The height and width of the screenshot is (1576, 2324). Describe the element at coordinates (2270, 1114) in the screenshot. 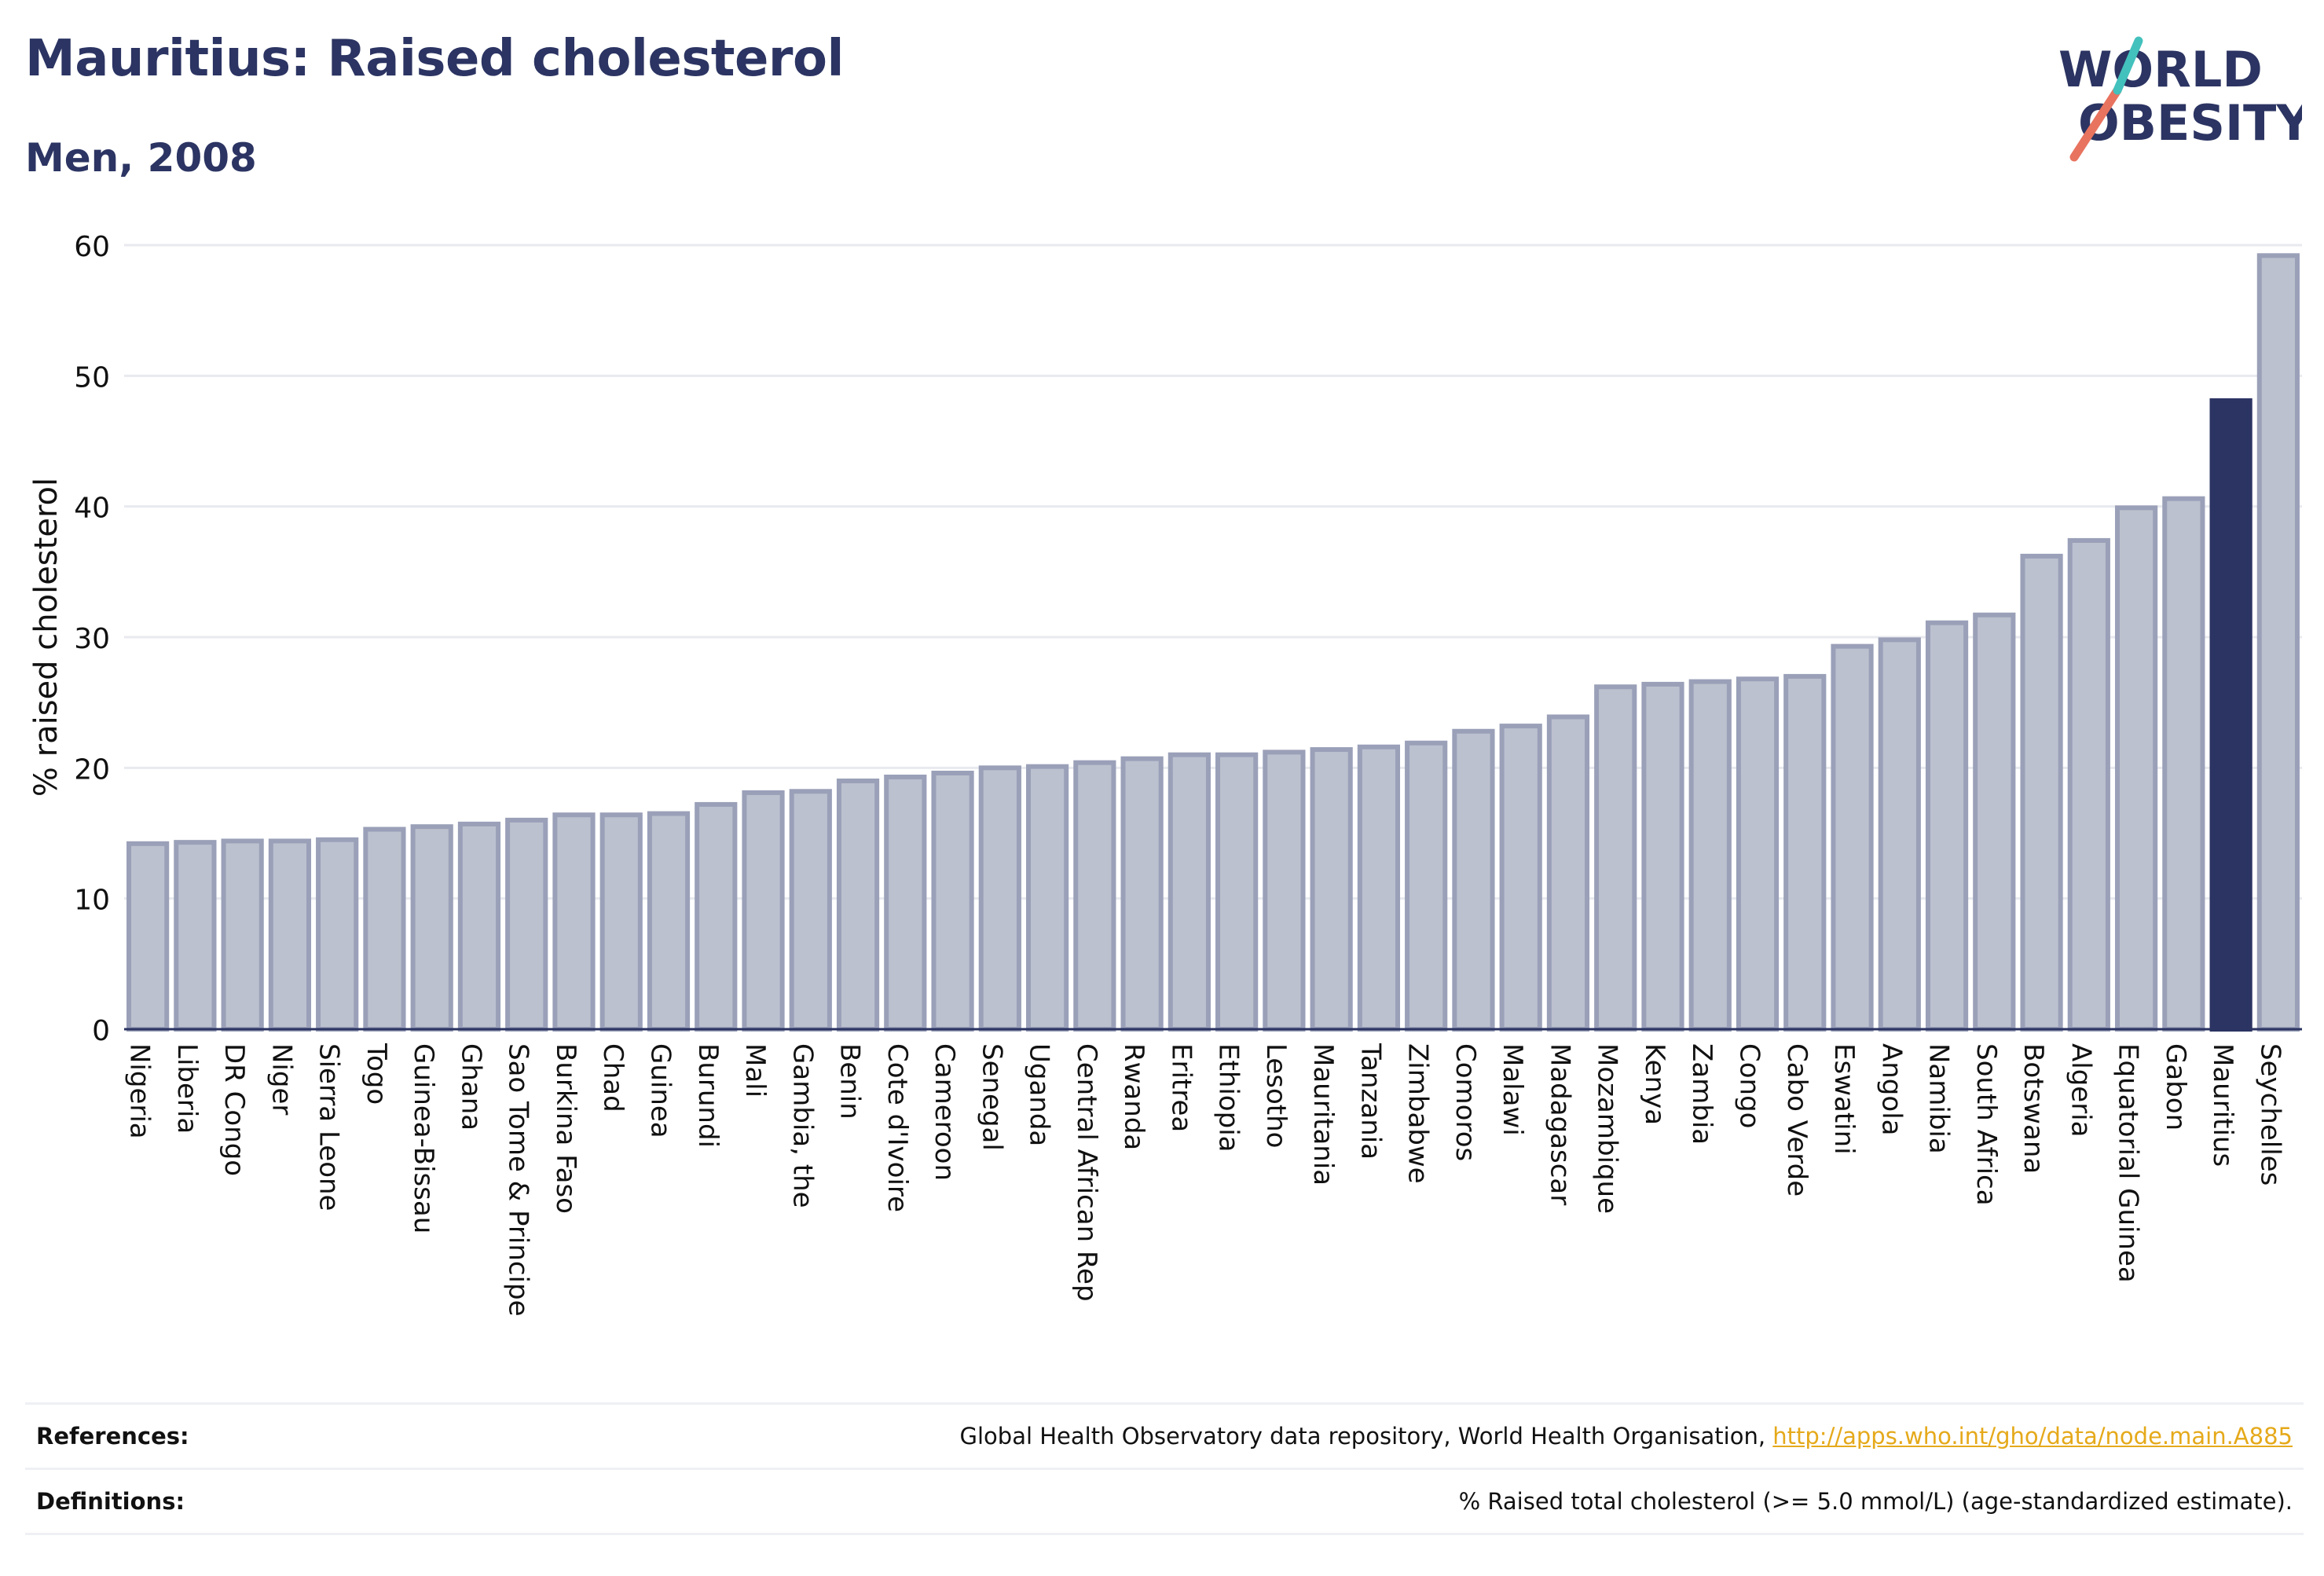

I see `x-tick-label: Seychelles` at that location.